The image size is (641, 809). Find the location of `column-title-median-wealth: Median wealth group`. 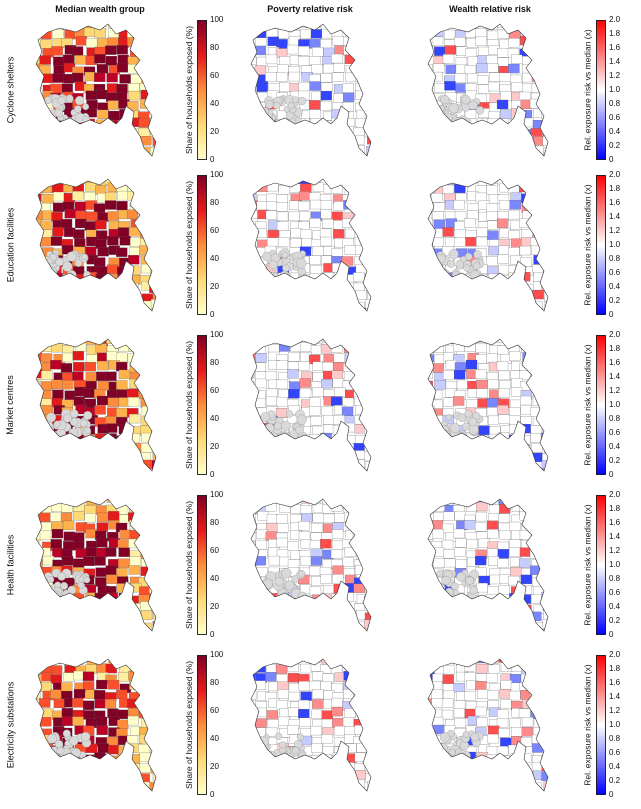

column-title-median-wealth: Median wealth group is located at coordinates (100, 9).